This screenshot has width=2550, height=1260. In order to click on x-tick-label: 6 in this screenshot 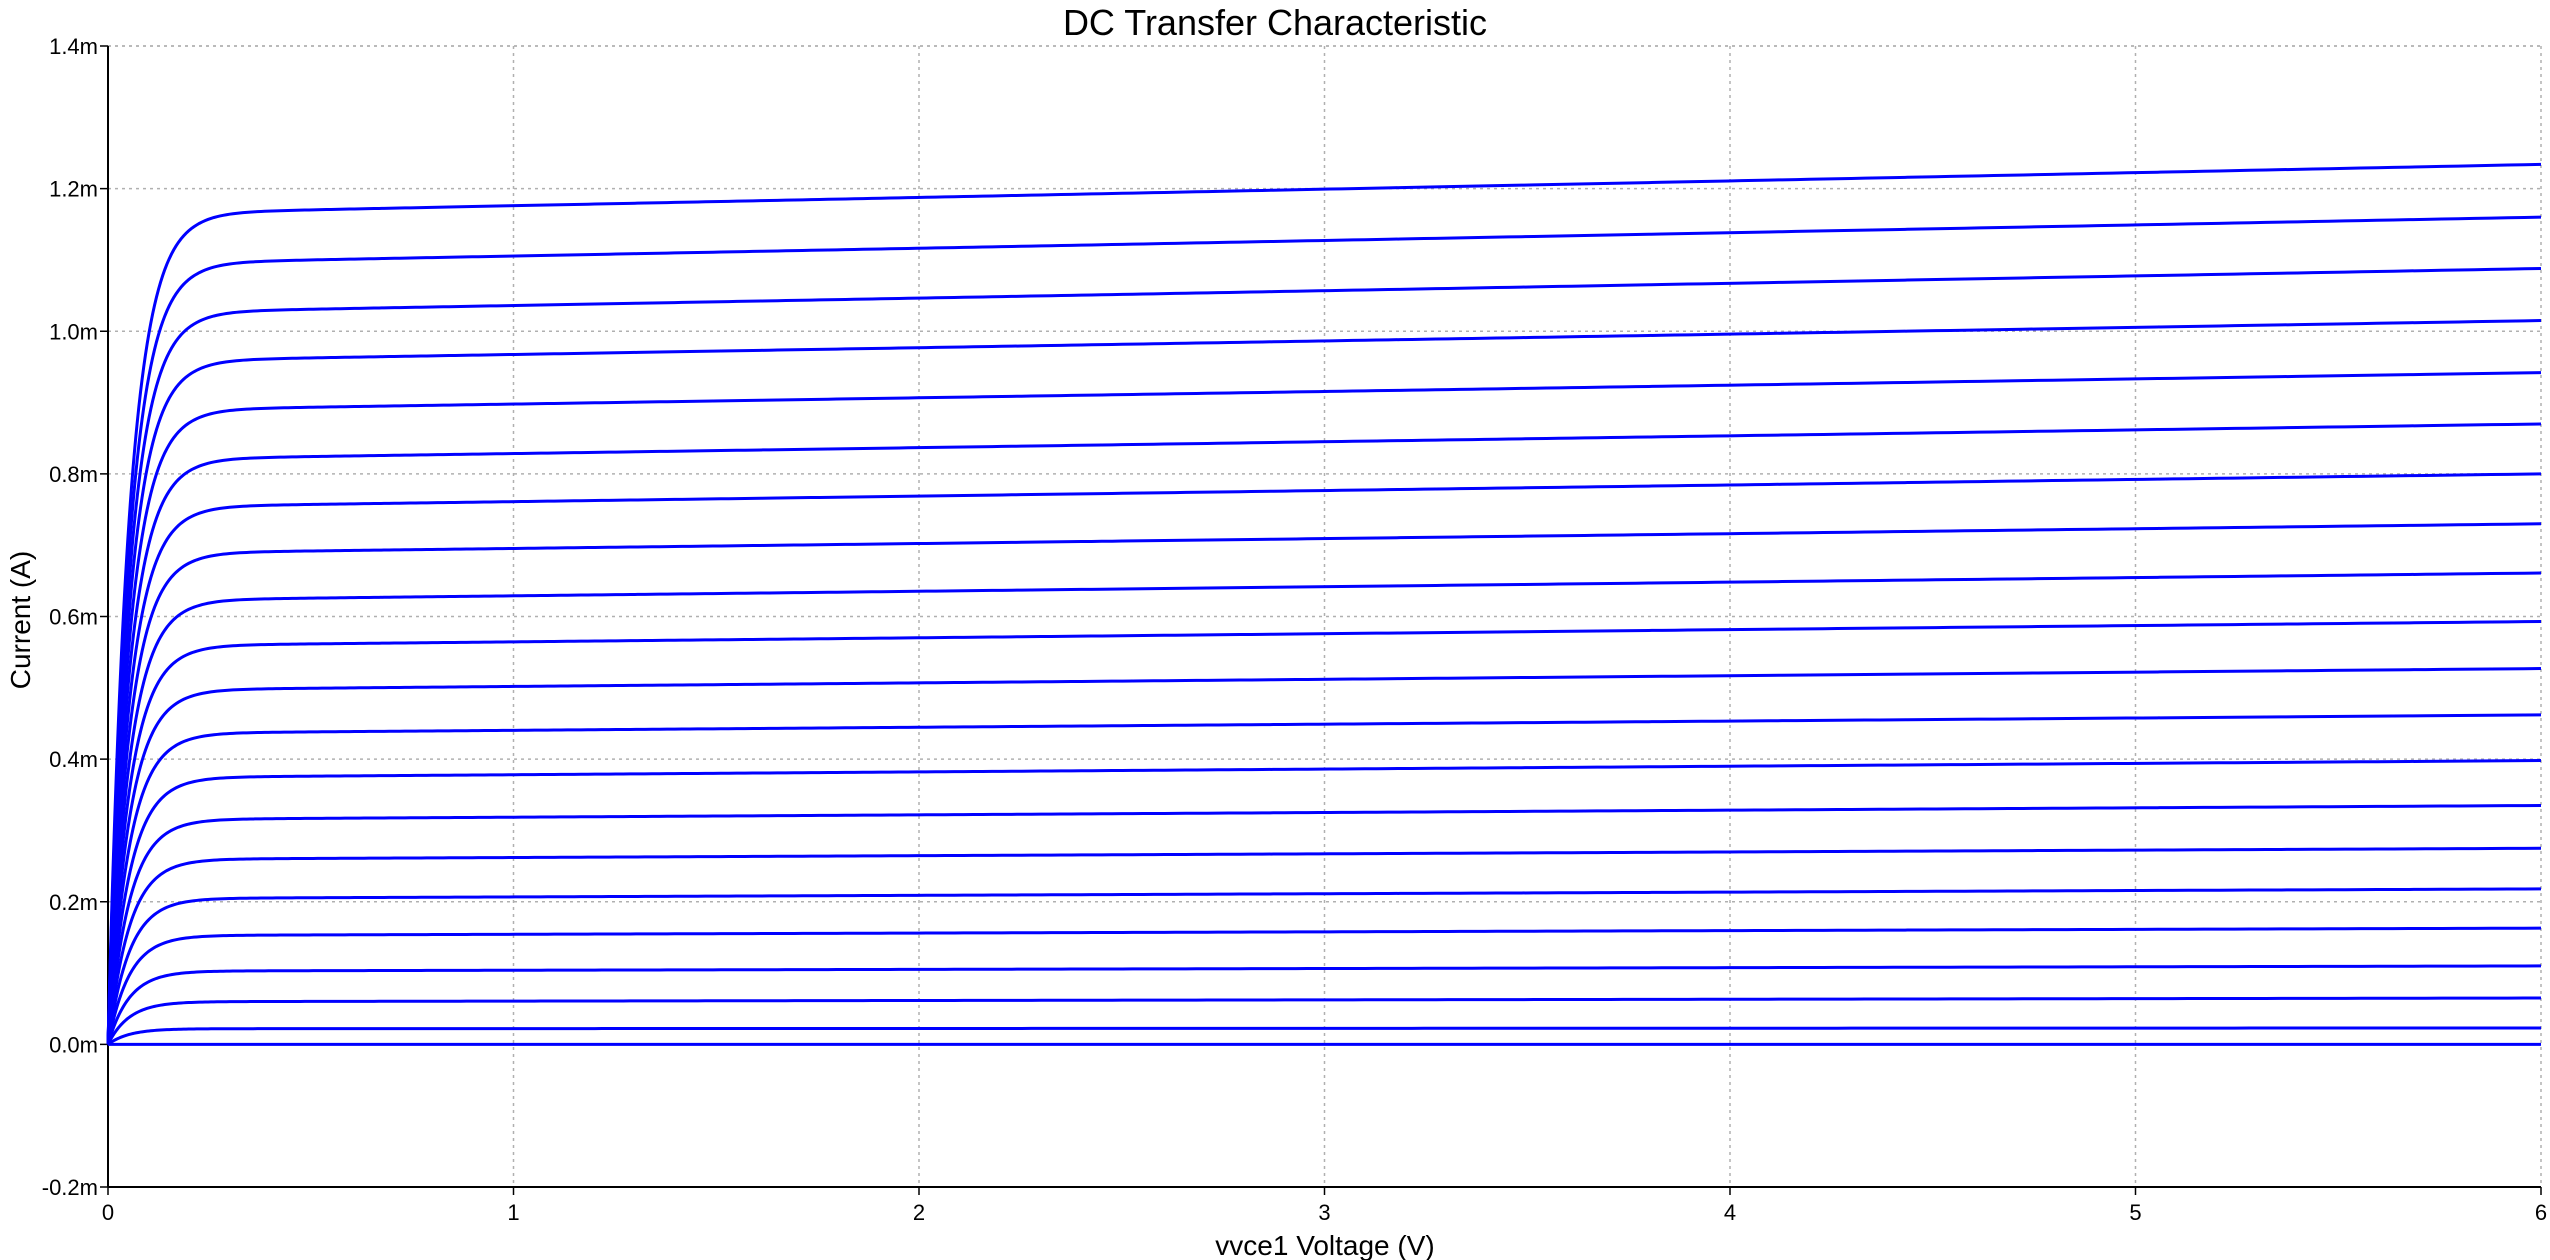, I will do `click(2541, 1212)`.